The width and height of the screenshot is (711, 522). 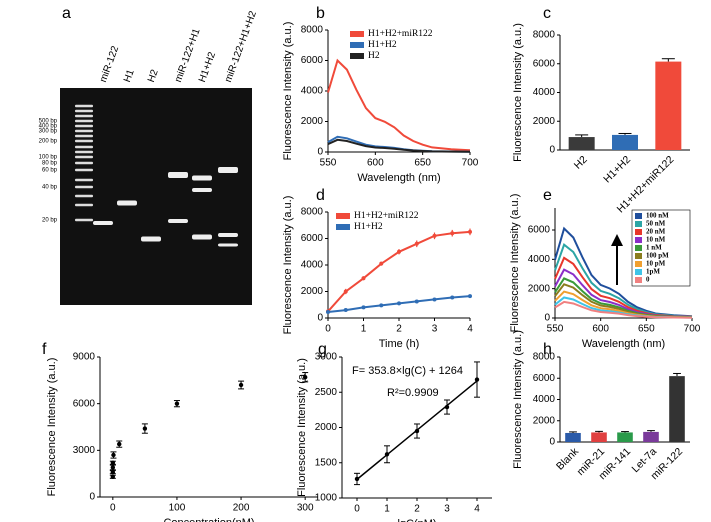 I want to click on x-tick-label: 600, so click(x=375, y=163).